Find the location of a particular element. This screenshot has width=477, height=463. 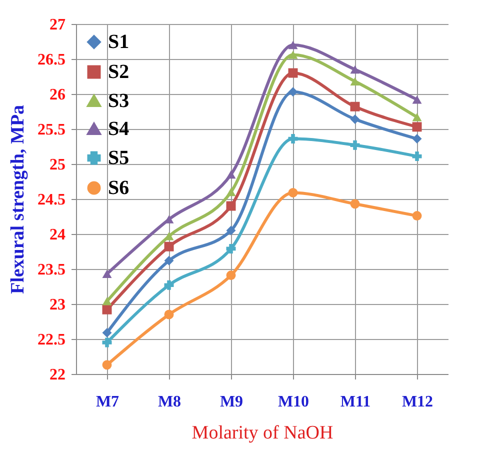

x-tick-label: M9 is located at coordinates (232, 402).